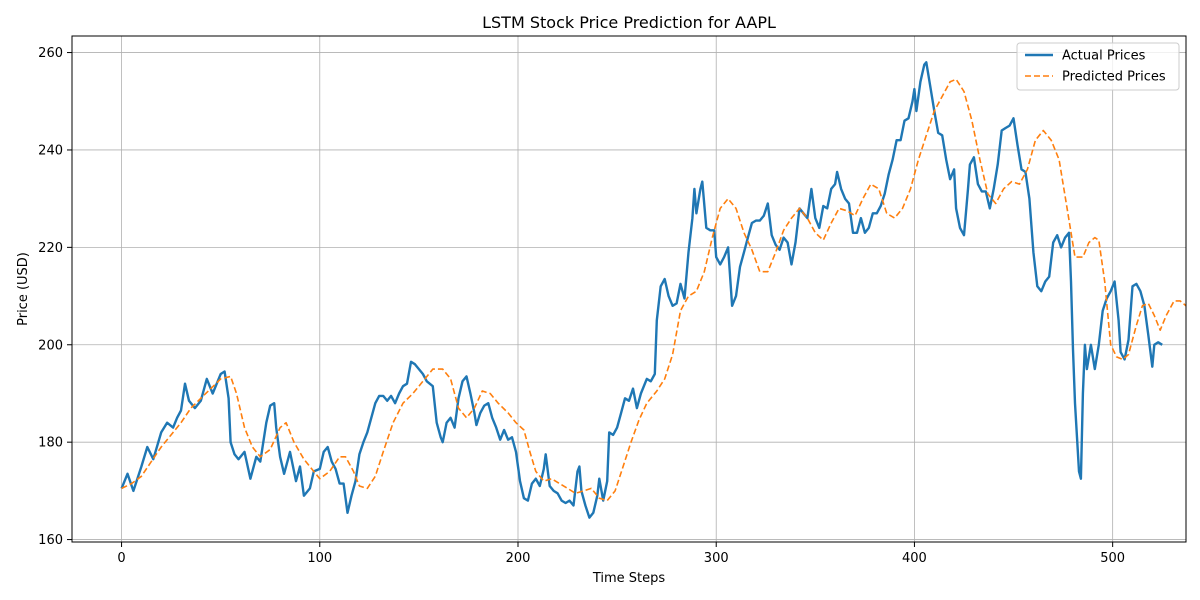 This screenshot has height=600, width=1200. Describe the element at coordinates (50, 345) in the screenshot. I see `y-tick-label: 200` at that location.